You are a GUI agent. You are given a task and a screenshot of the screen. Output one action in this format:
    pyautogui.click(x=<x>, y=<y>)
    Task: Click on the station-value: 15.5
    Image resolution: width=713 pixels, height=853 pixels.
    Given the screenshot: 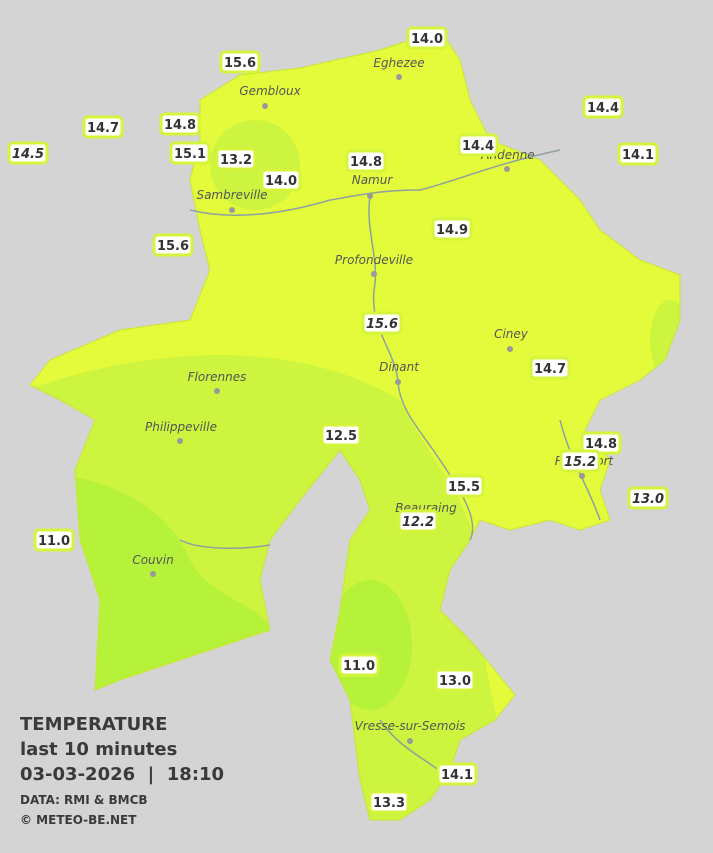 What is the action you would take?
    pyautogui.click(x=464, y=487)
    